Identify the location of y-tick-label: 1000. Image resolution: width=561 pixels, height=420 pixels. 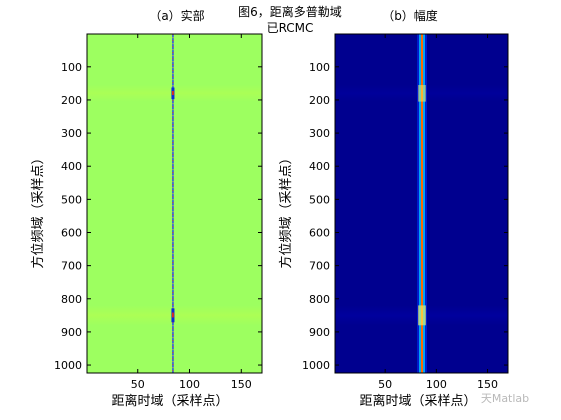
(68, 365).